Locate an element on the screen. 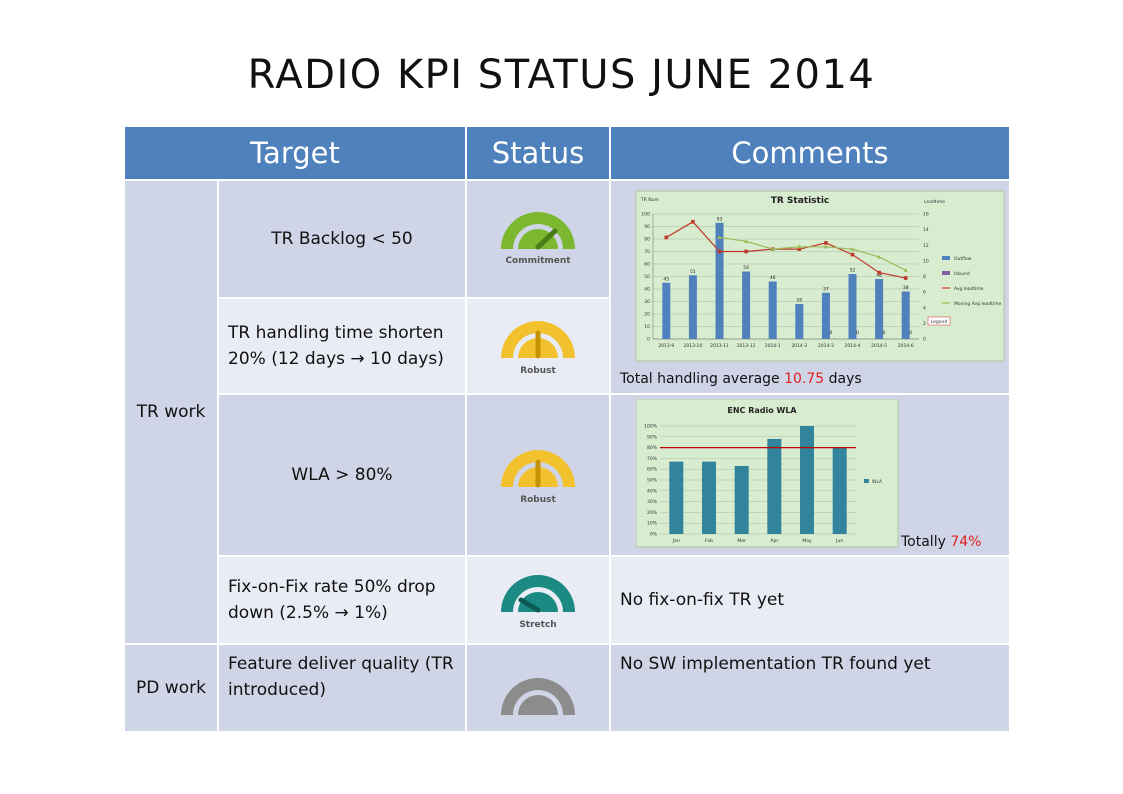 This screenshot has width=1123, height=794. data-label: 93 is located at coordinates (720, 219).